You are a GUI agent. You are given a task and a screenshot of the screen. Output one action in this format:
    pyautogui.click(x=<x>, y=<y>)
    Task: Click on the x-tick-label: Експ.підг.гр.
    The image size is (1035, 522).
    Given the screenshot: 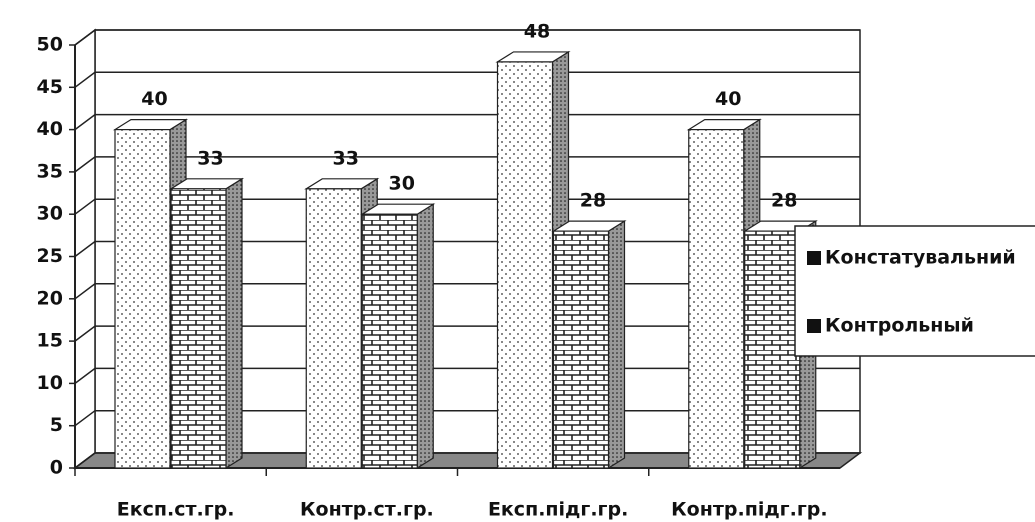 What is the action you would take?
    pyautogui.click(x=558, y=510)
    